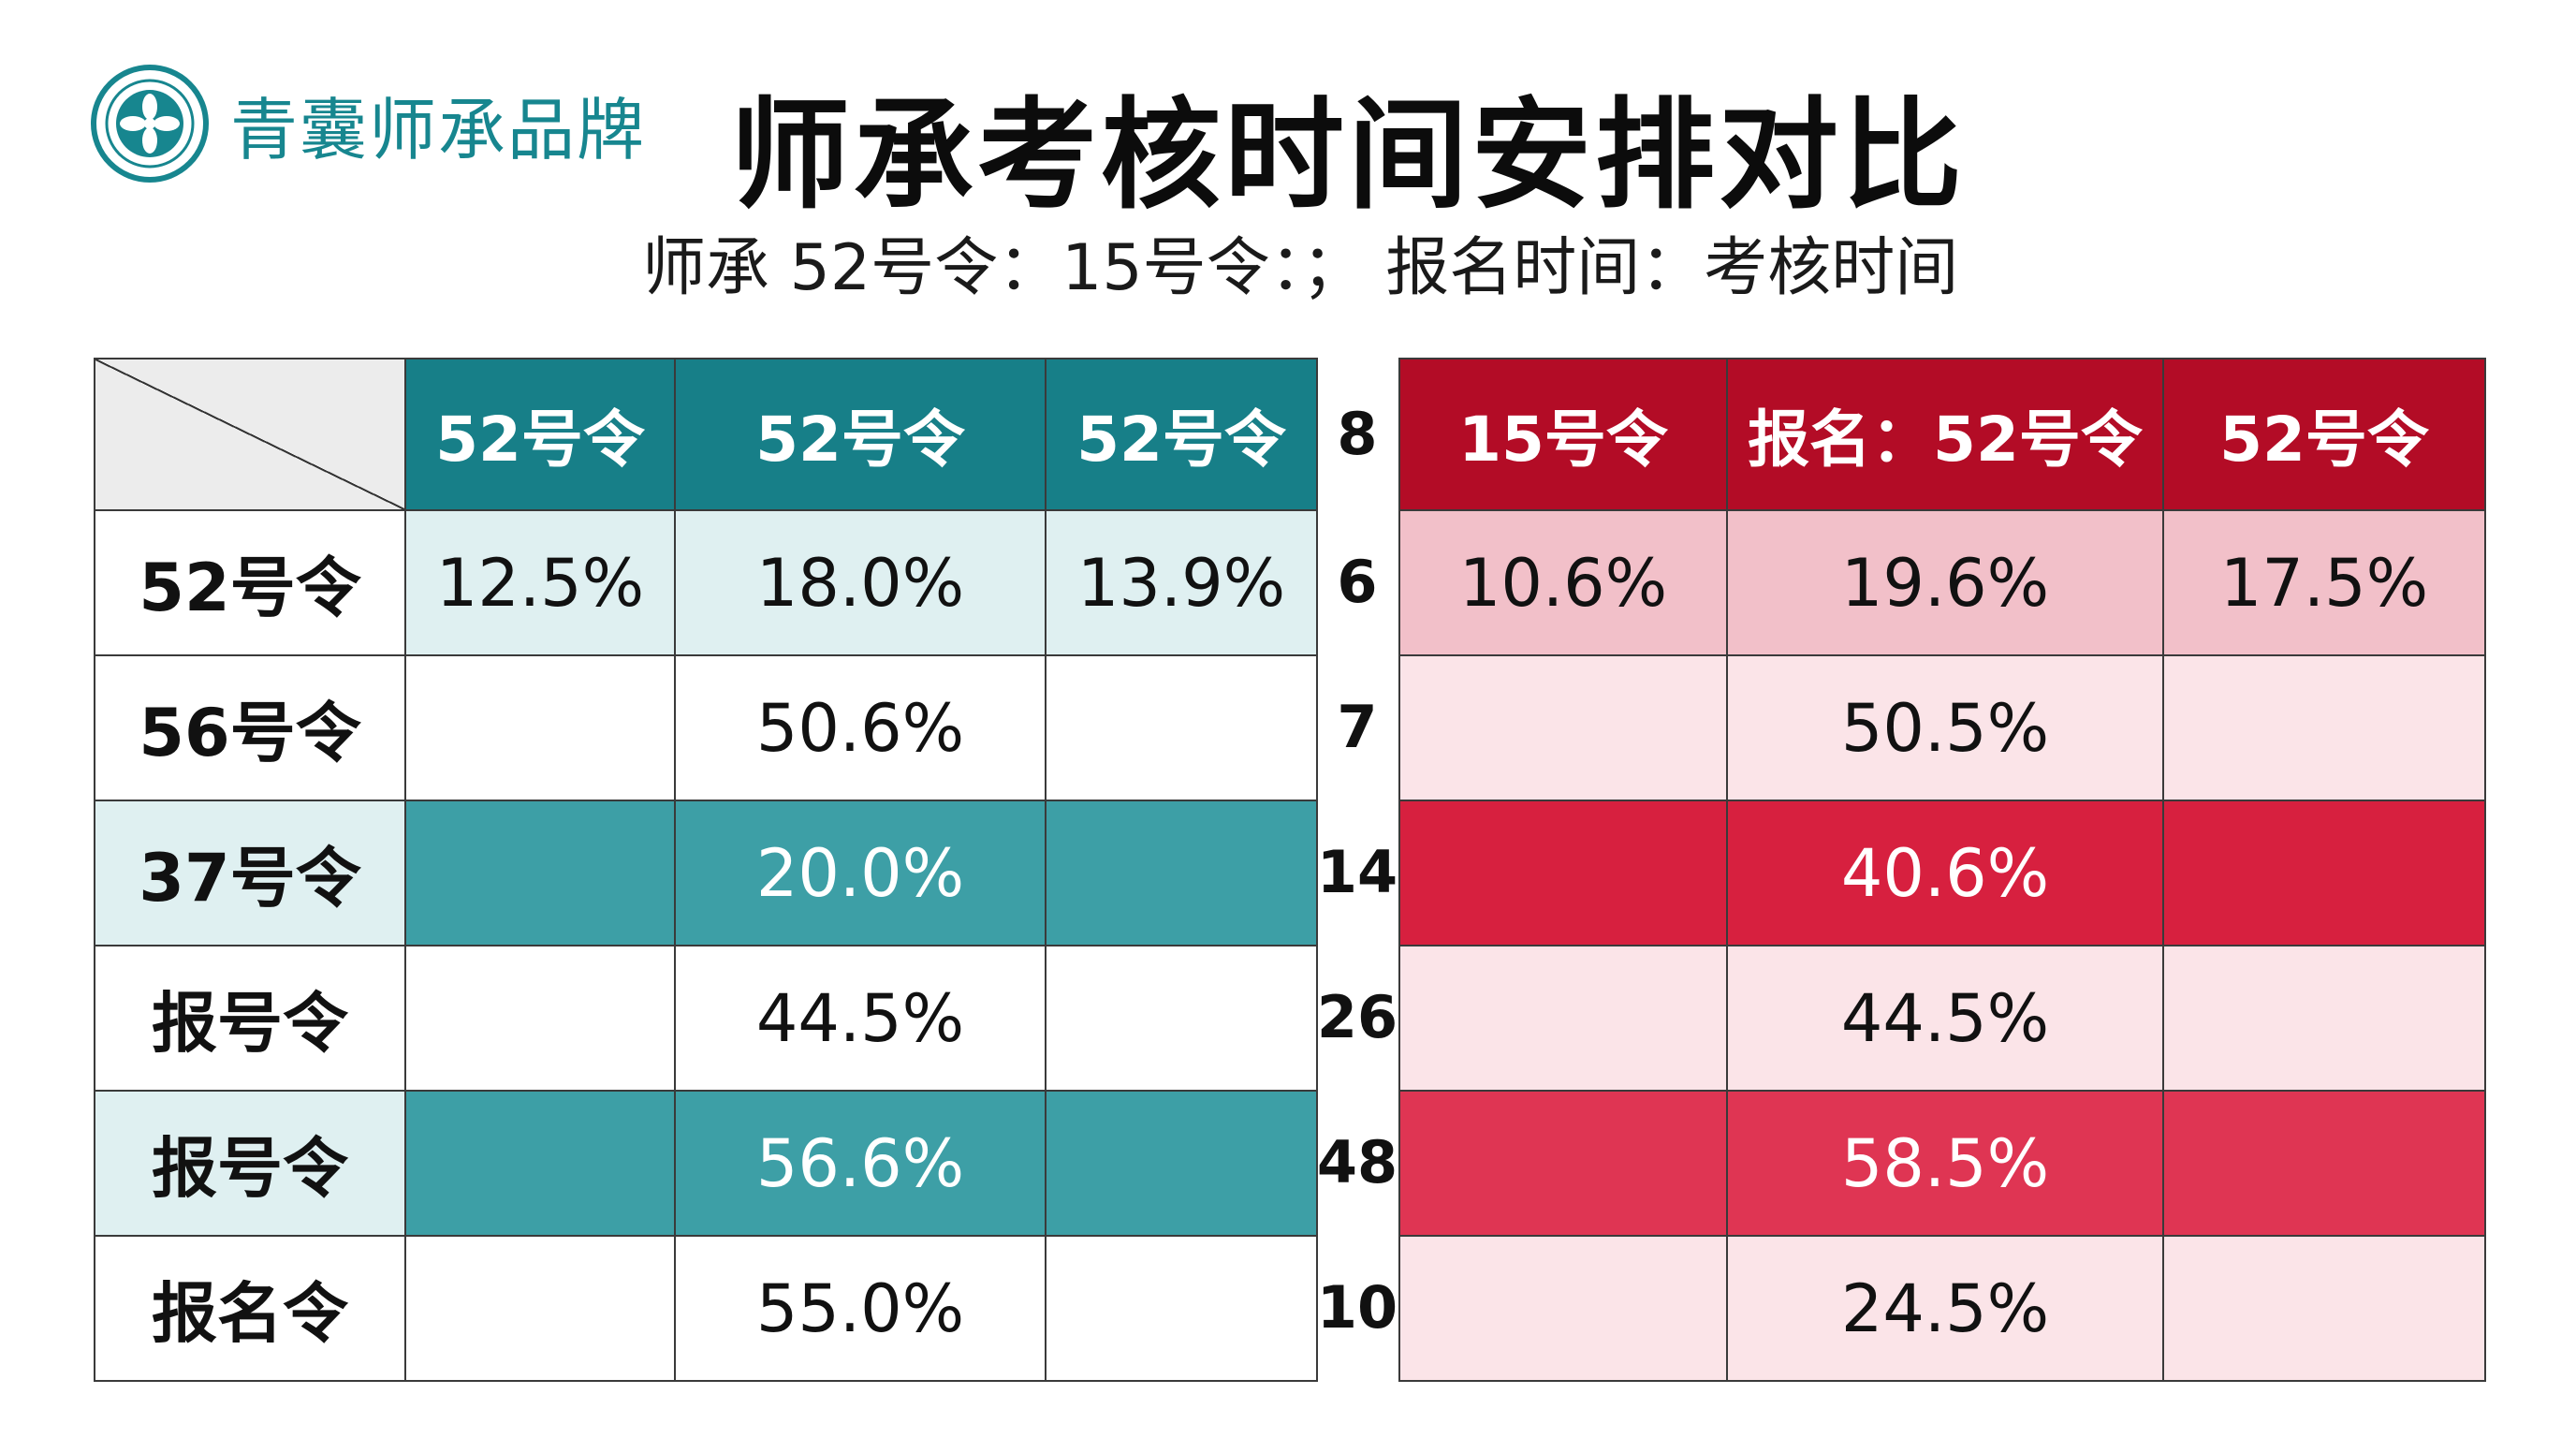  Describe the element at coordinates (860, 582) in the screenshot. I see `table-cell: 18.0%` at that location.